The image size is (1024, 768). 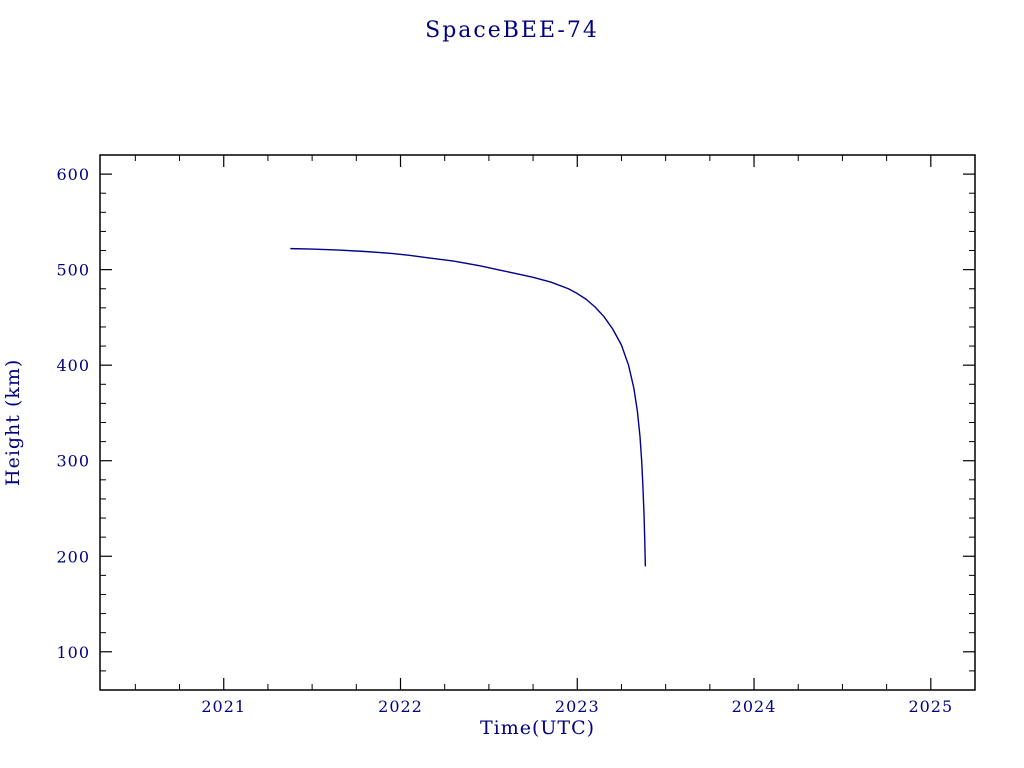 I want to click on x-tick-label: 2021, so click(x=223, y=706).